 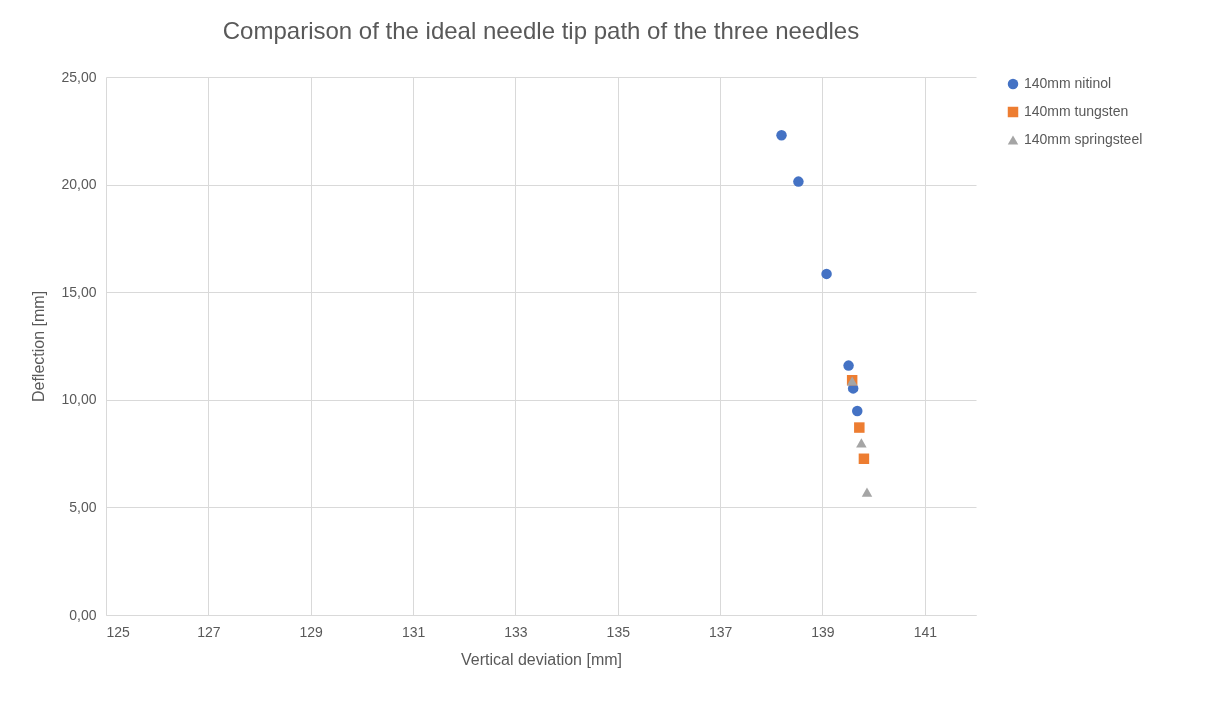 What do you see at coordinates (516, 631) in the screenshot?
I see `x-tick-label: 133` at bounding box center [516, 631].